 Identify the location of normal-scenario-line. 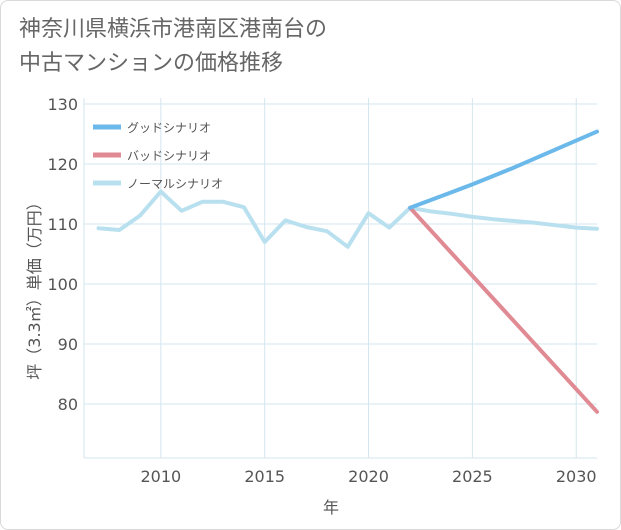
(347, 219).